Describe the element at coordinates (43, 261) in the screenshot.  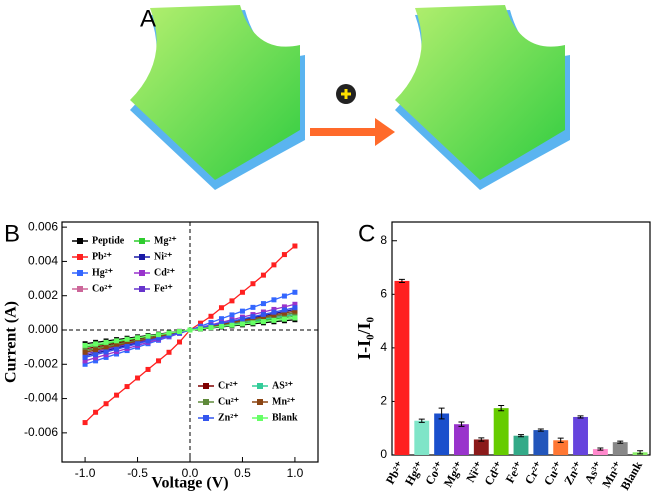
I see `y-tick-label: 0.004` at that location.